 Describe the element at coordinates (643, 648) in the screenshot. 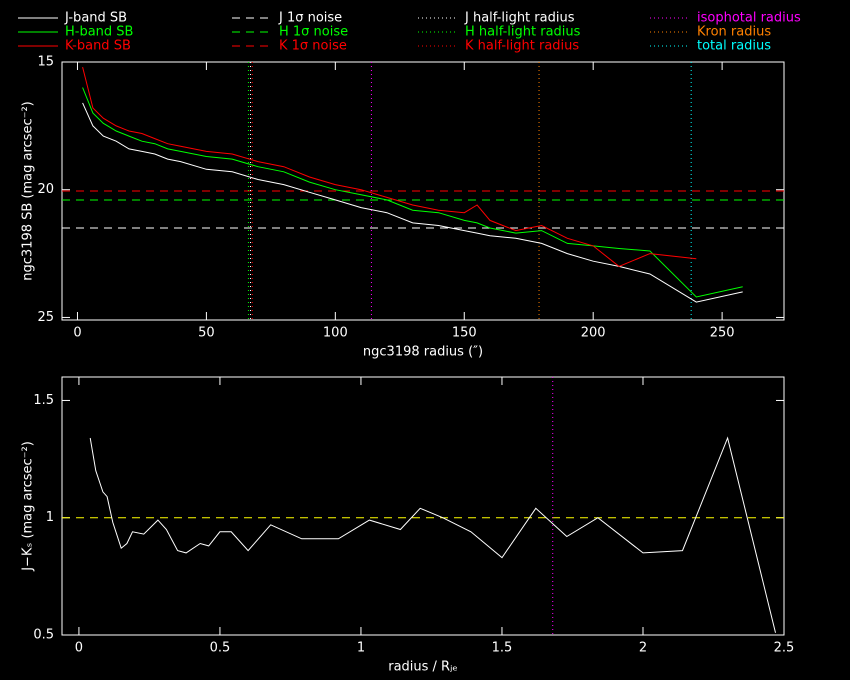

I see `x-tick-label: 2` at that location.